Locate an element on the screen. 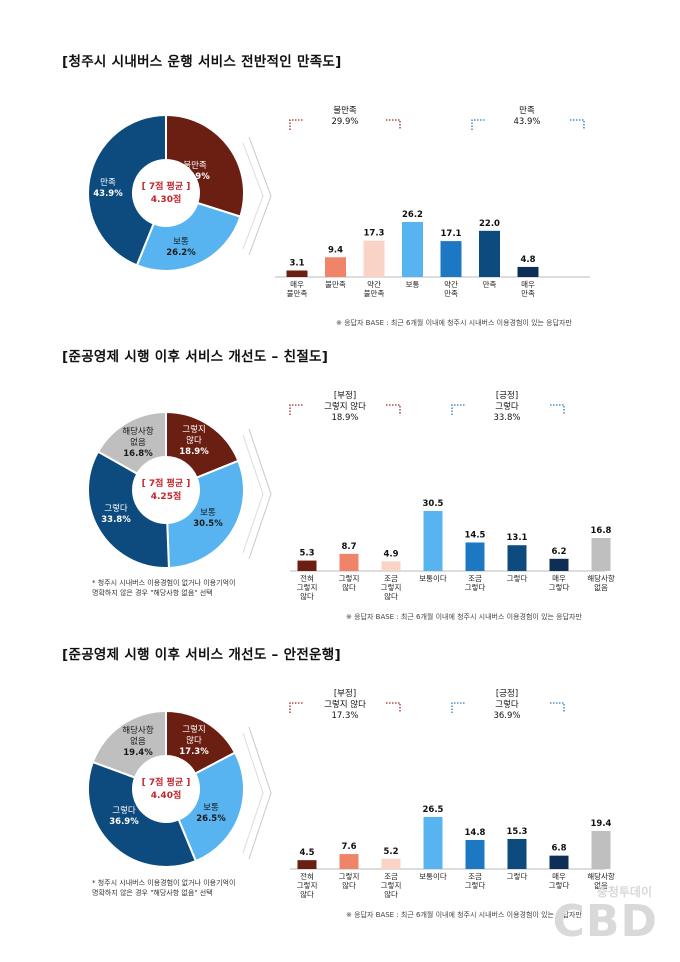 This screenshot has height=962, width=680. bar-1-category-1: 그렇지 않다 is located at coordinates (349, 582).